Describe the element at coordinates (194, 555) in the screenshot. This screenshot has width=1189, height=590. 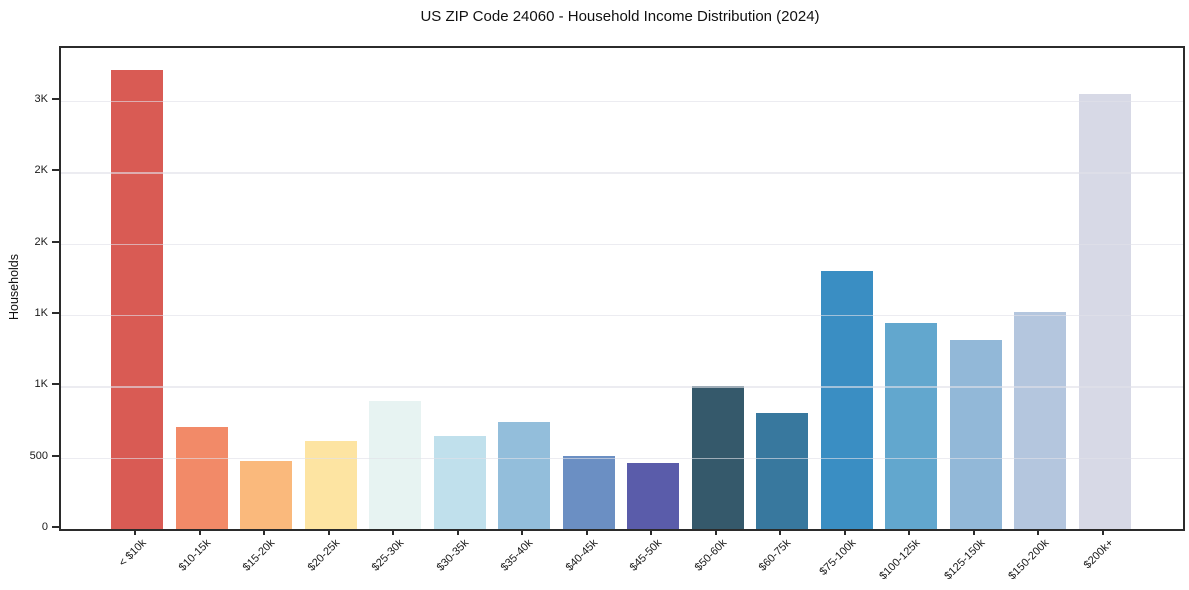
I see `x-tick-label: $10-15k` at that location.